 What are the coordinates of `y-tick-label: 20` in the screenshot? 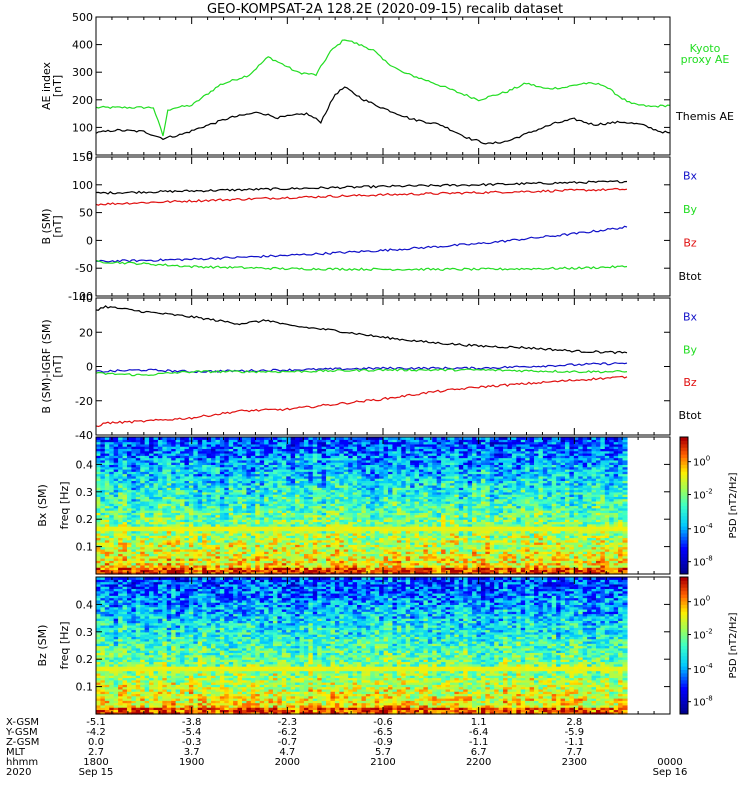 It's located at (86, 332).